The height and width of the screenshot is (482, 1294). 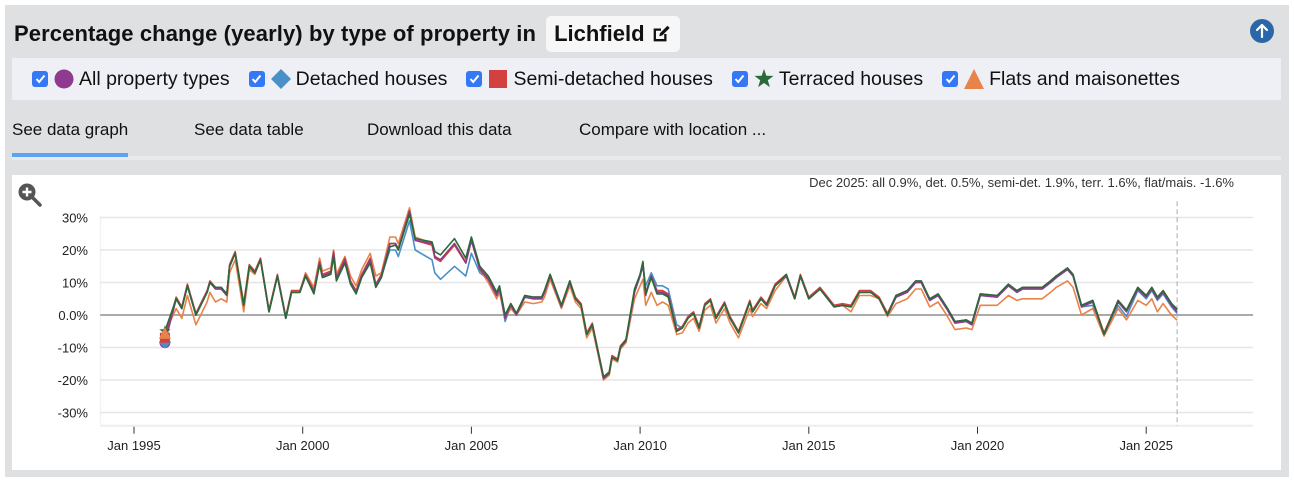 What do you see at coordinates (764, 79) in the screenshot?
I see `star-icon` at bounding box center [764, 79].